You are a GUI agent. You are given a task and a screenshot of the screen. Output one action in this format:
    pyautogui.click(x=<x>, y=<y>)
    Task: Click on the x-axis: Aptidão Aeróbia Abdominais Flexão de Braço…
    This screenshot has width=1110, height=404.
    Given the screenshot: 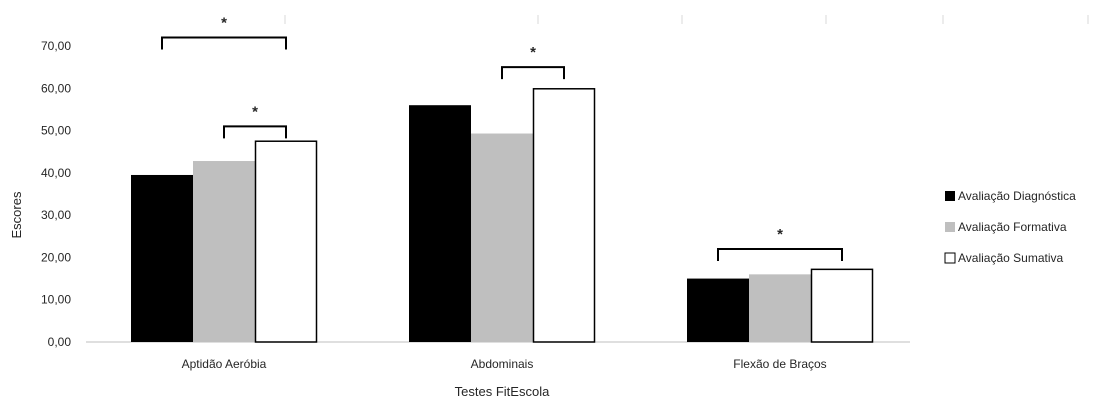 What is the action you would take?
    pyautogui.click(x=498, y=356)
    